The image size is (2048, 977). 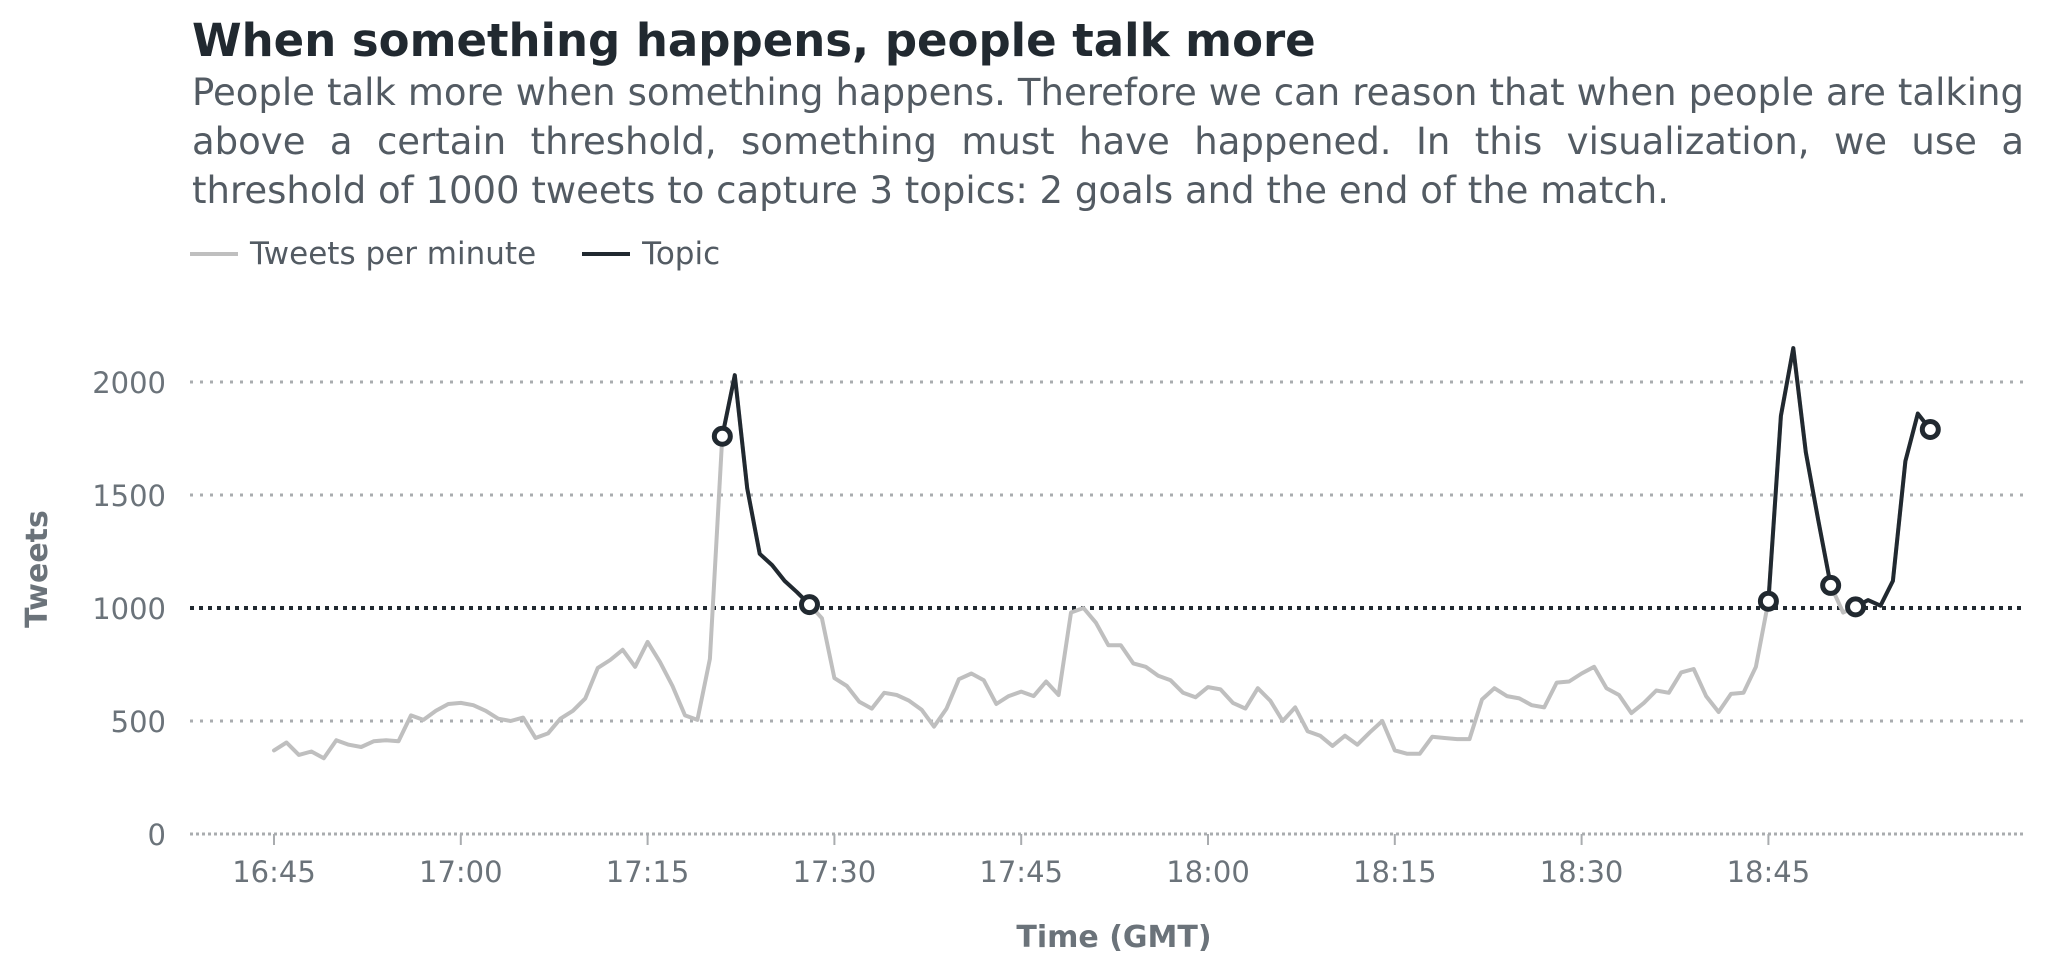 I want to click on x-tick-label-1815: 18:15, so click(x=1395, y=872).